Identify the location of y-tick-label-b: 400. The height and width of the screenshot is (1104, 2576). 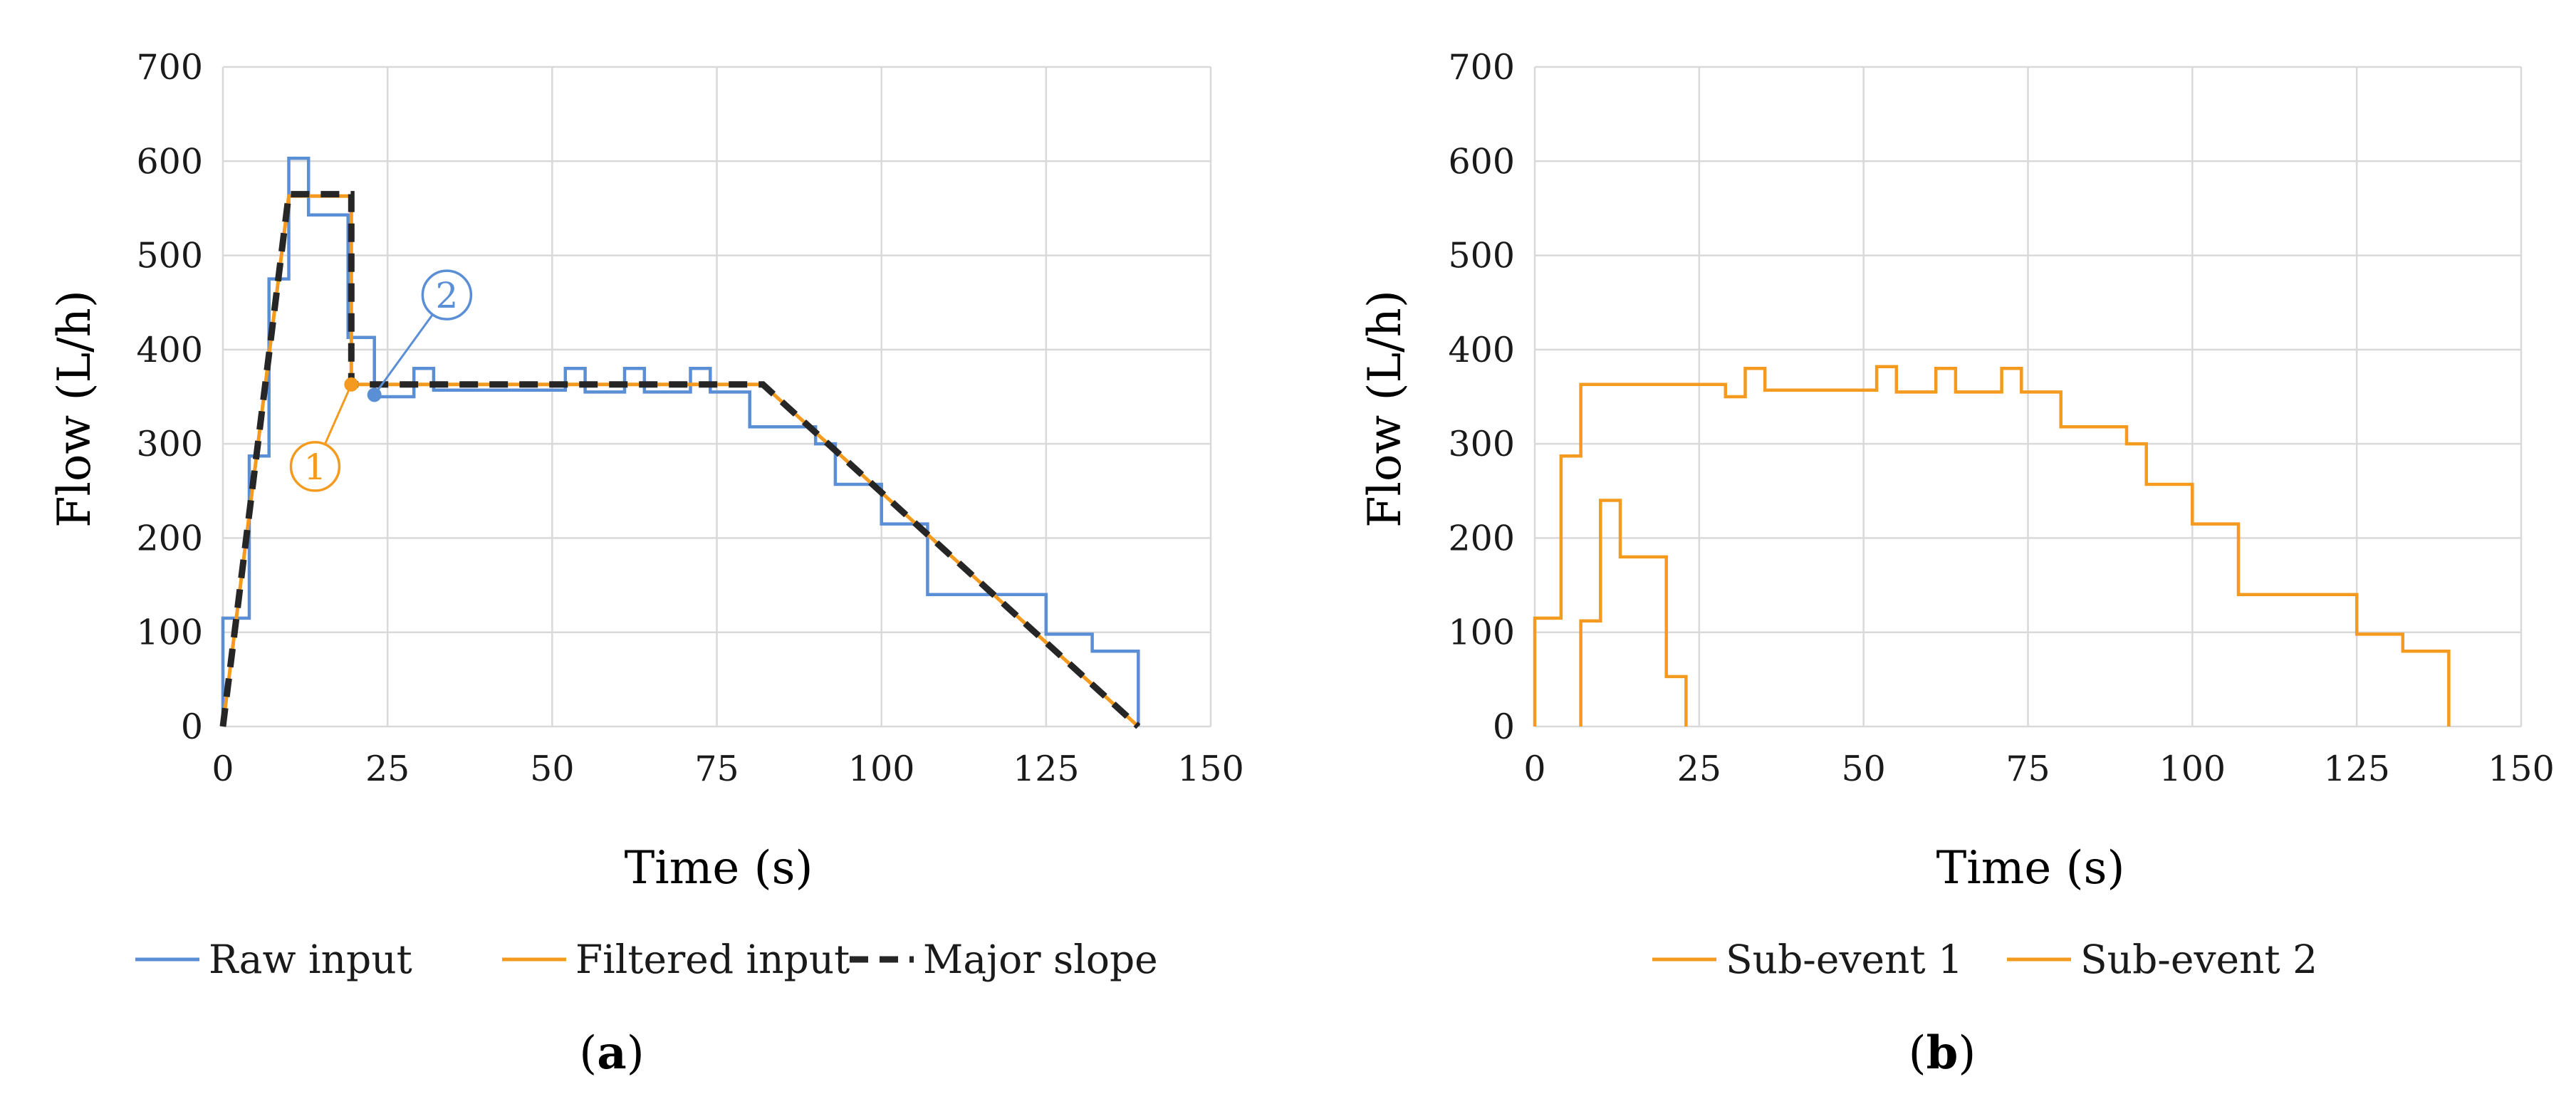
(1482, 350).